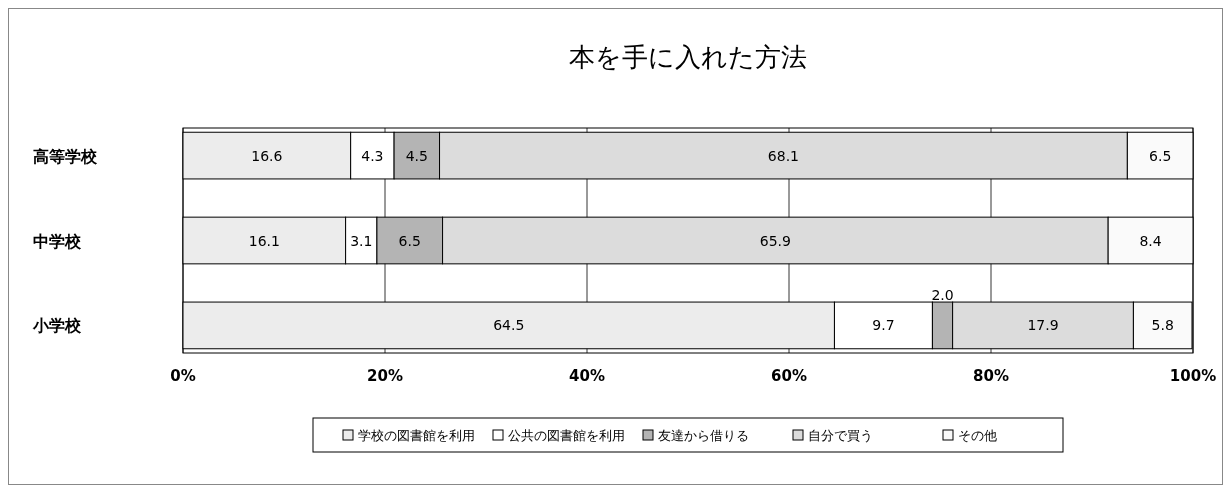  I want to click on legend-label: 友達から借りる, so click(703, 435).